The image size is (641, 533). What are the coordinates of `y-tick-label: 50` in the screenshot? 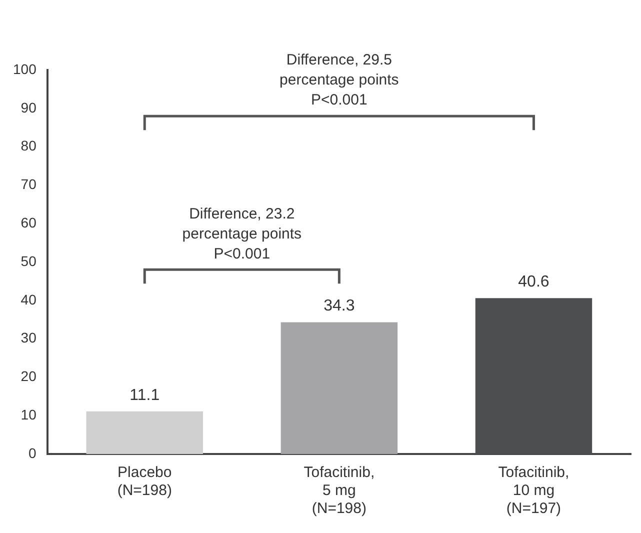 It's located at (28, 260).